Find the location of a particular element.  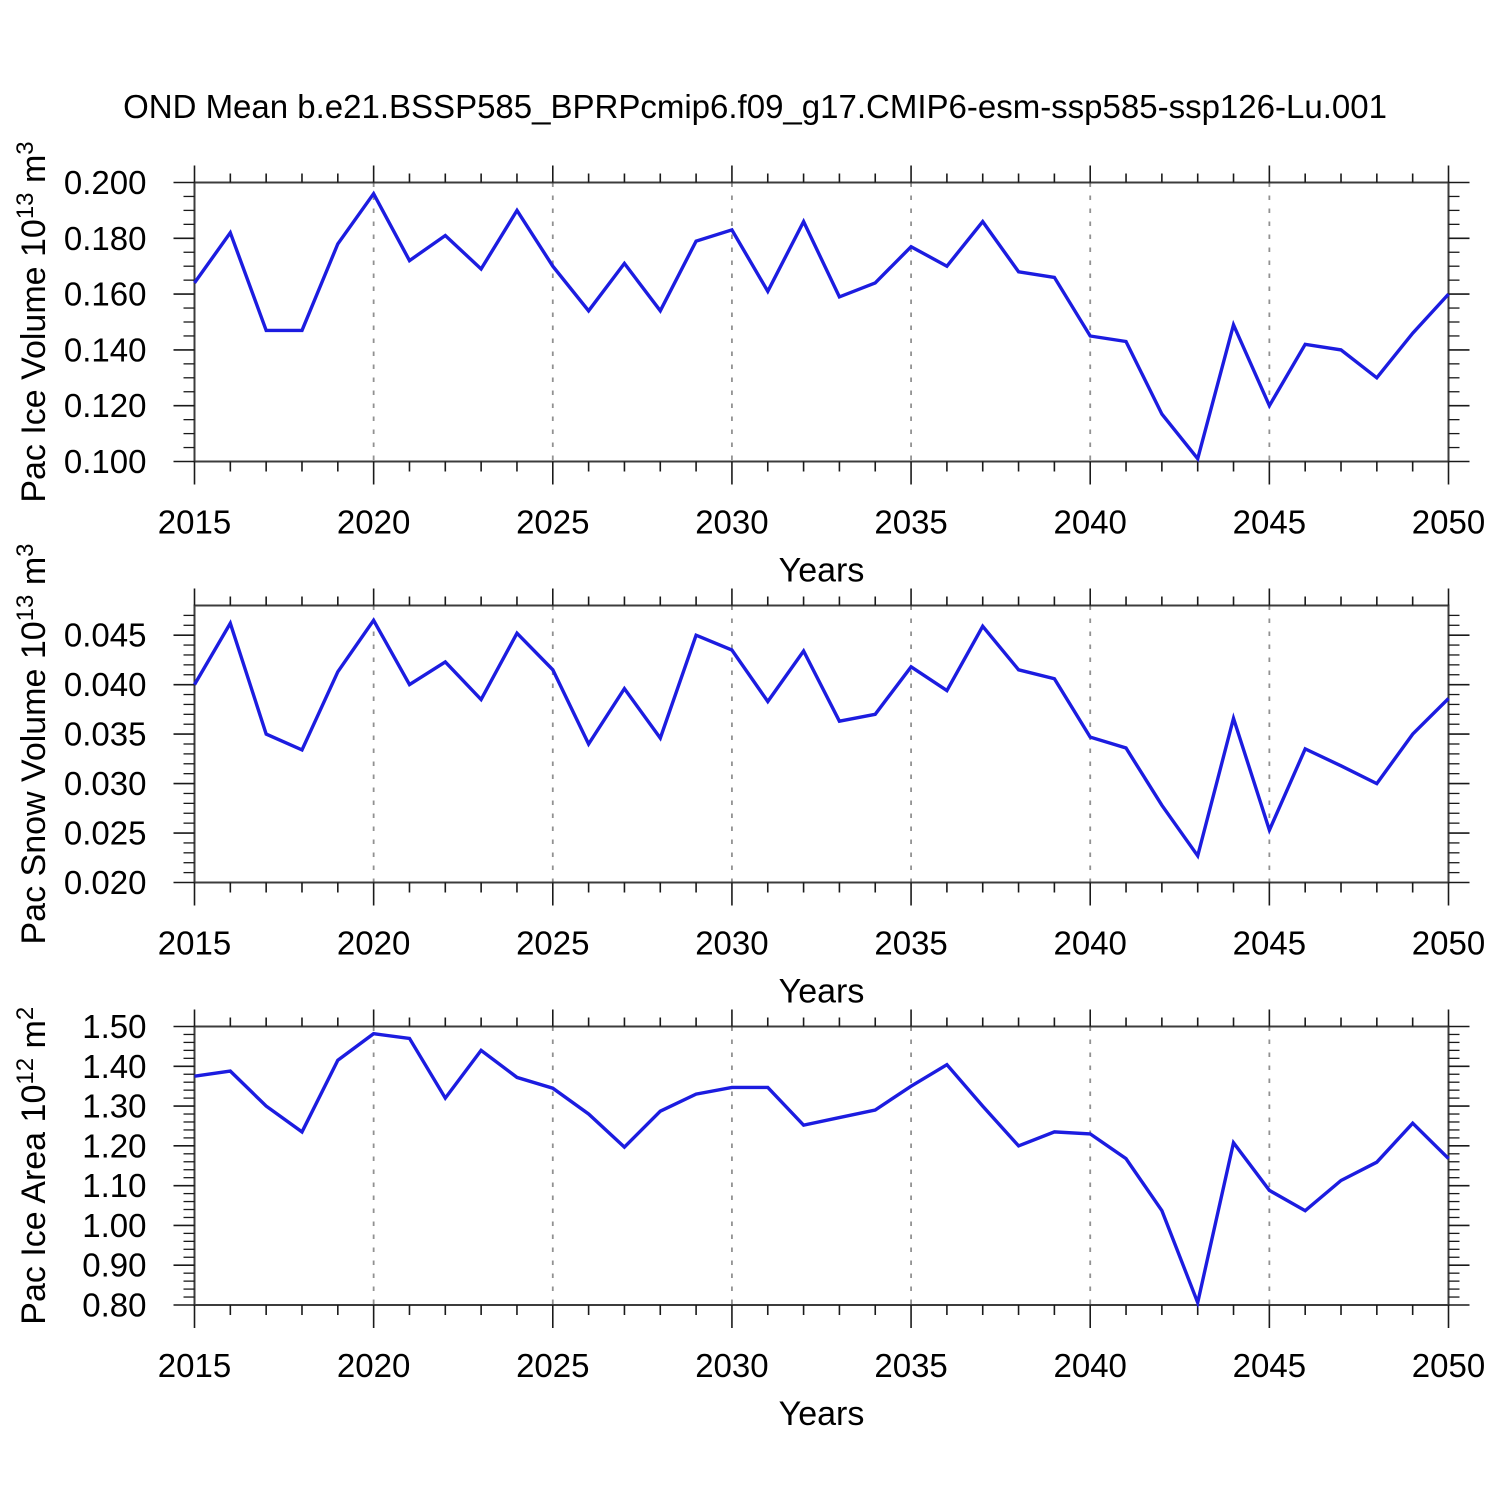

y-tick-label: 0.80 is located at coordinates (114, 1305).